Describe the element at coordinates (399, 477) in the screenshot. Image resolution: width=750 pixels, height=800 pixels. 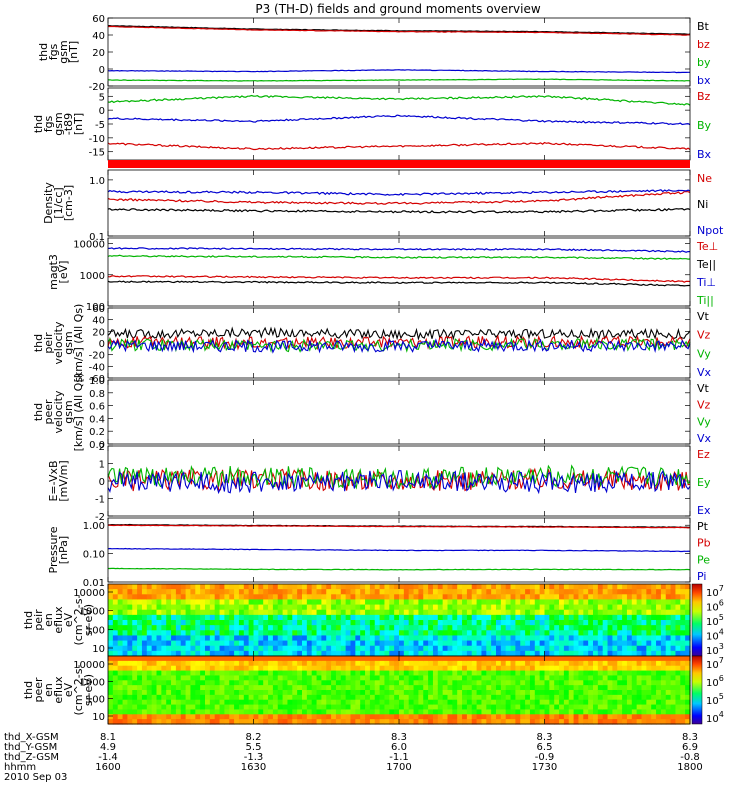
I see `series-line-Ey` at that location.